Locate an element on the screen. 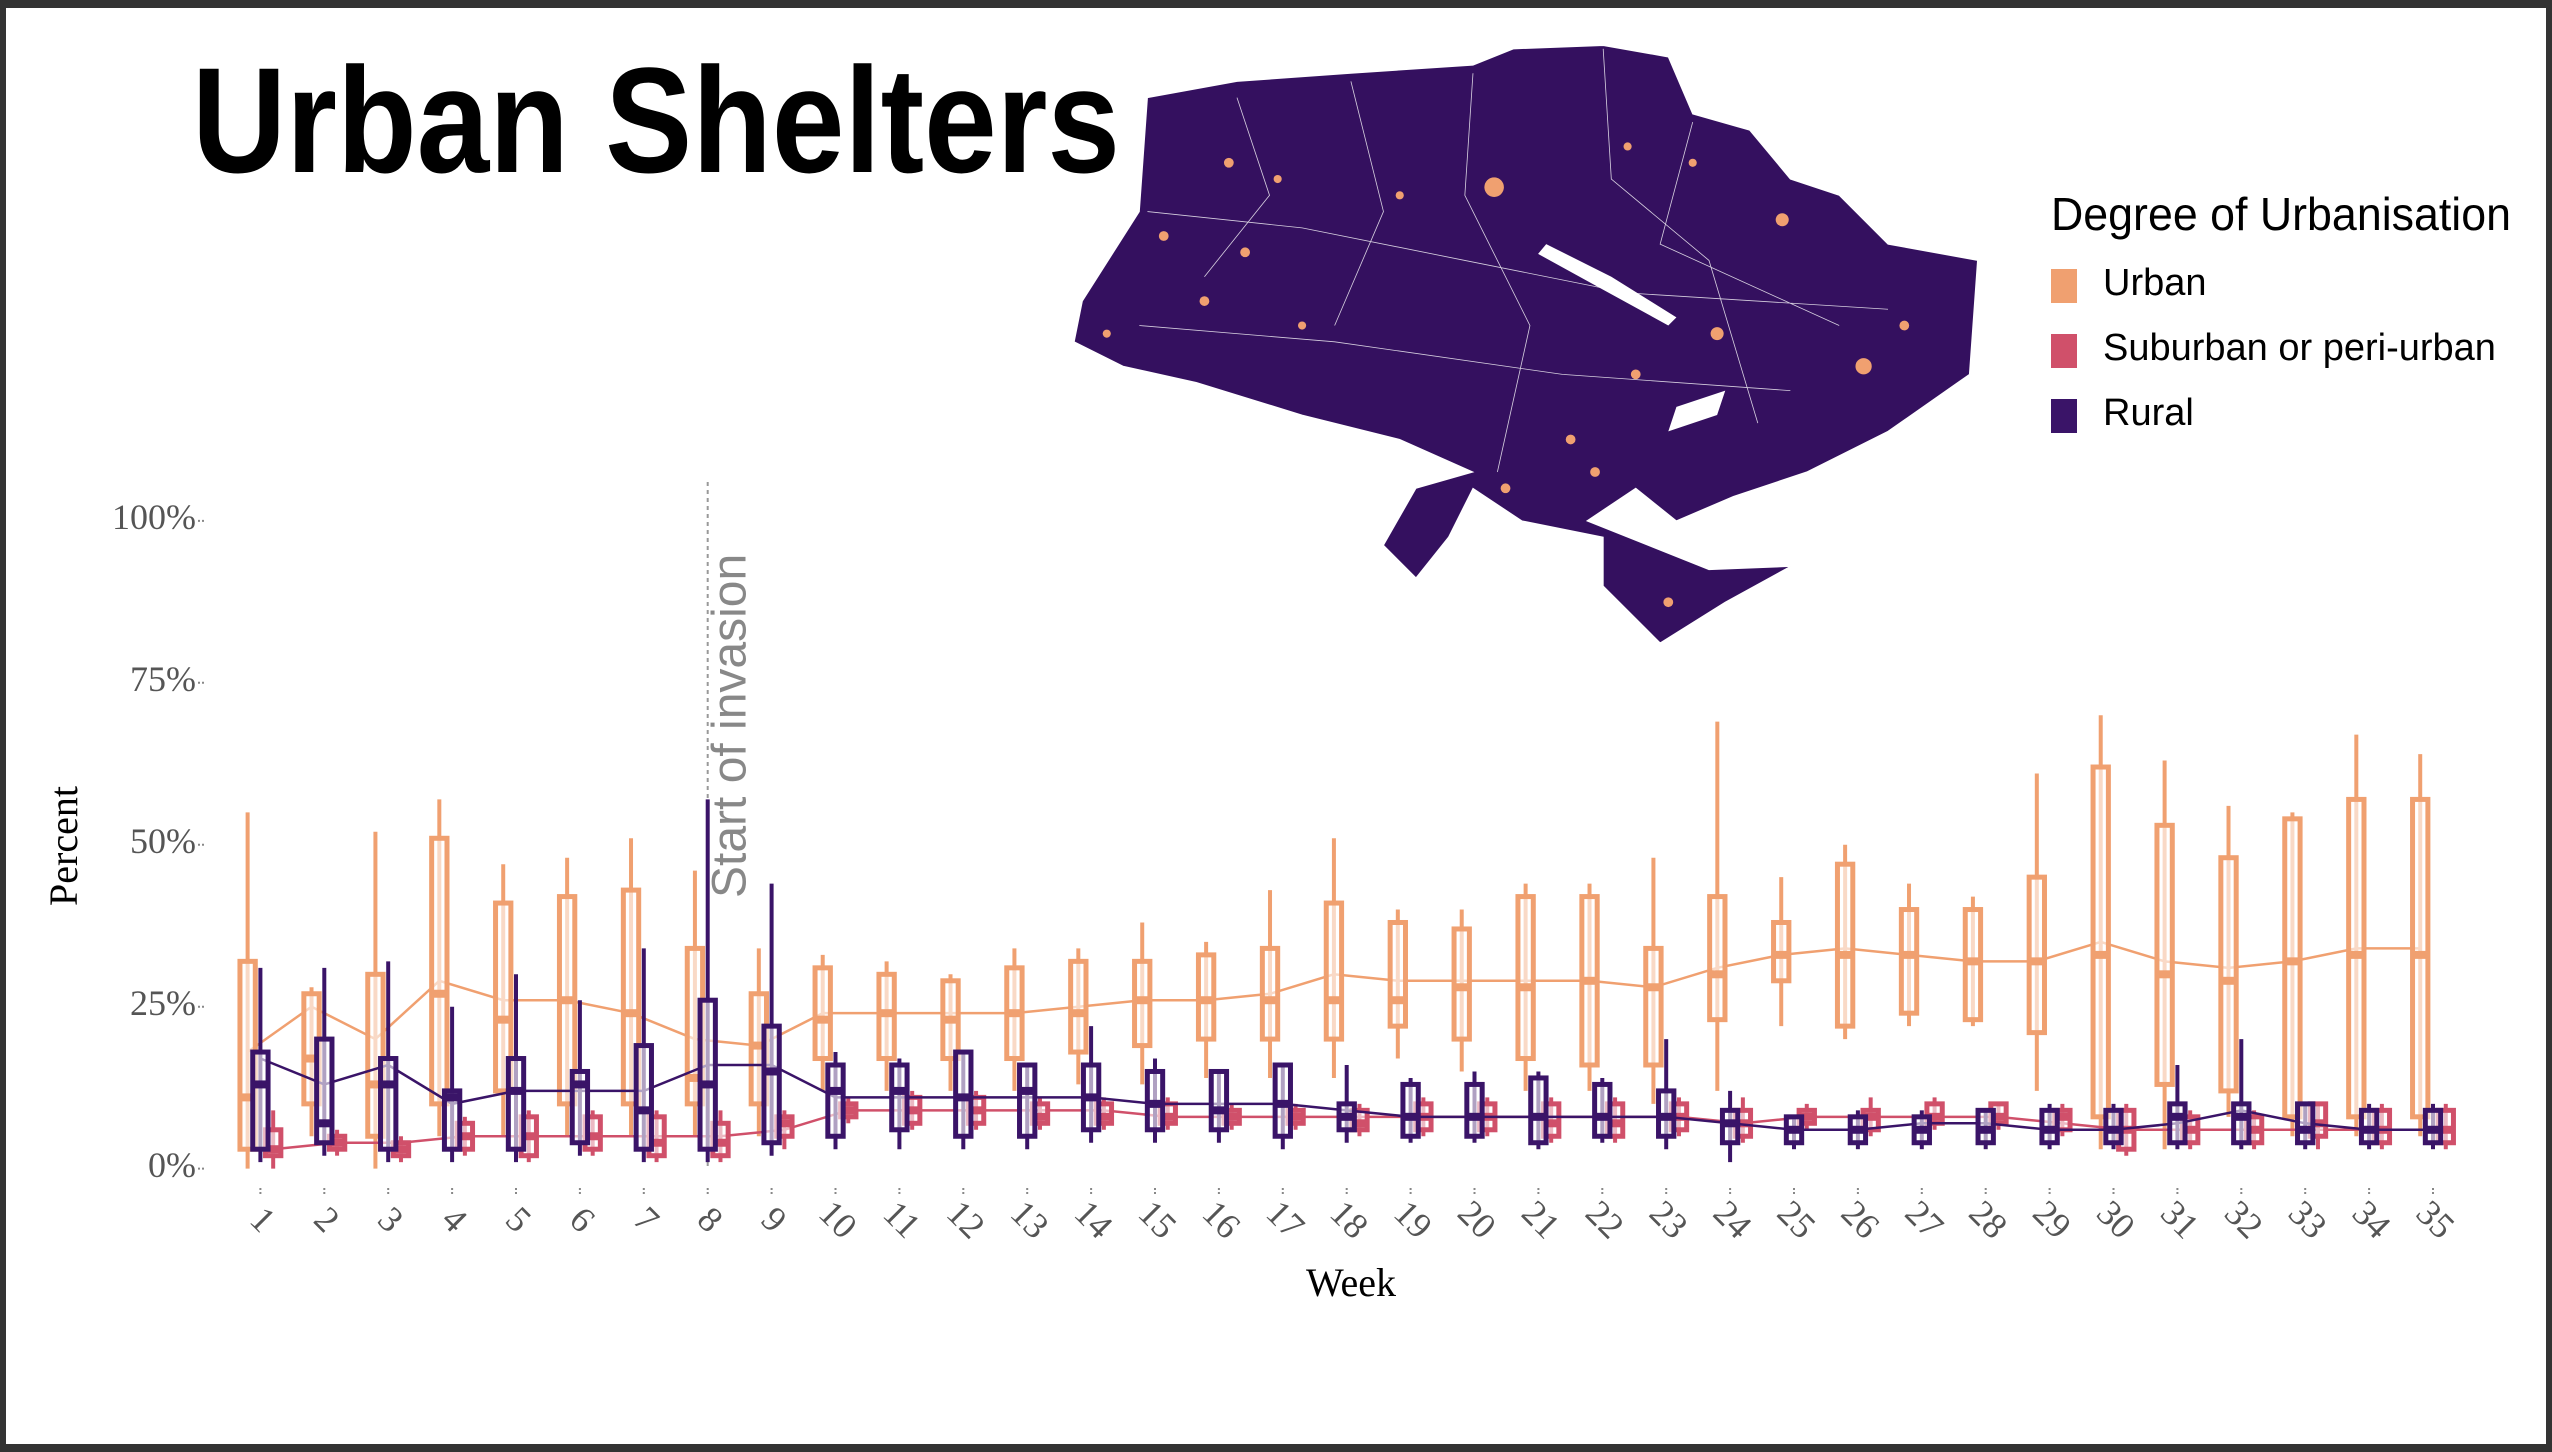  y-axis-label: Percent is located at coordinates (63, 846).